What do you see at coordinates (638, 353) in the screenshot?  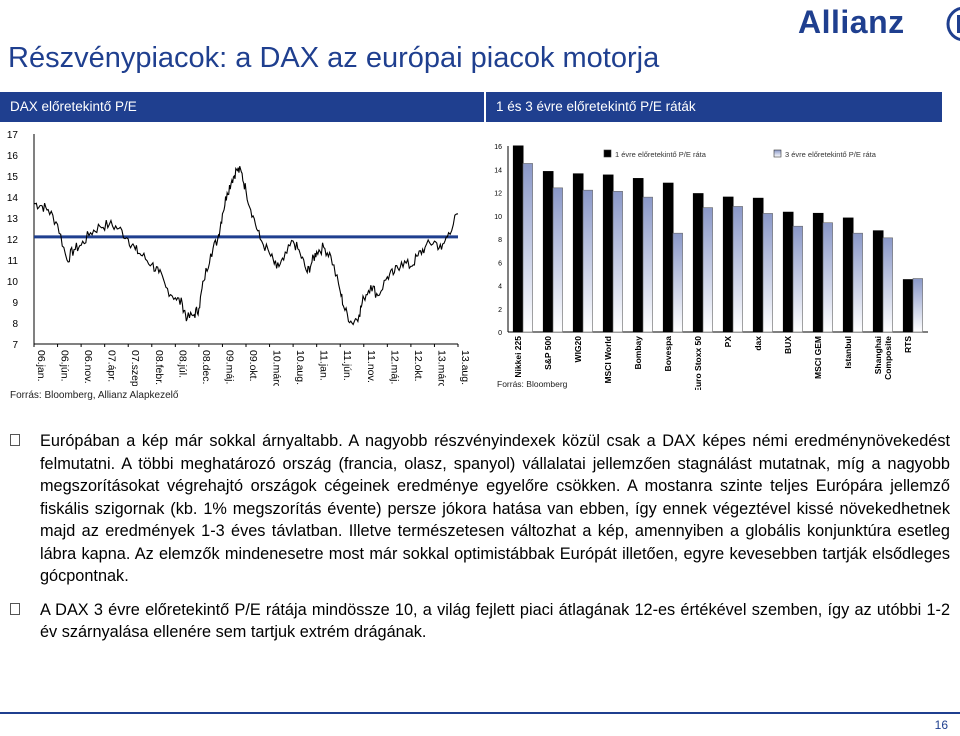 I see `x-tick-label: Bombay` at bounding box center [638, 353].